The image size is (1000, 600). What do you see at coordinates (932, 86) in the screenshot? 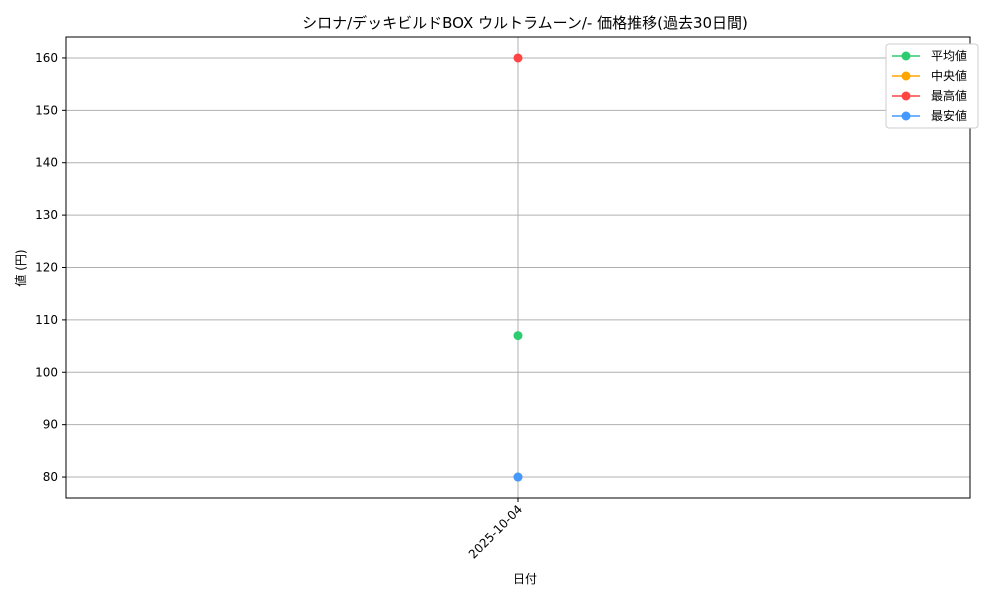
I see `legend-box` at bounding box center [932, 86].